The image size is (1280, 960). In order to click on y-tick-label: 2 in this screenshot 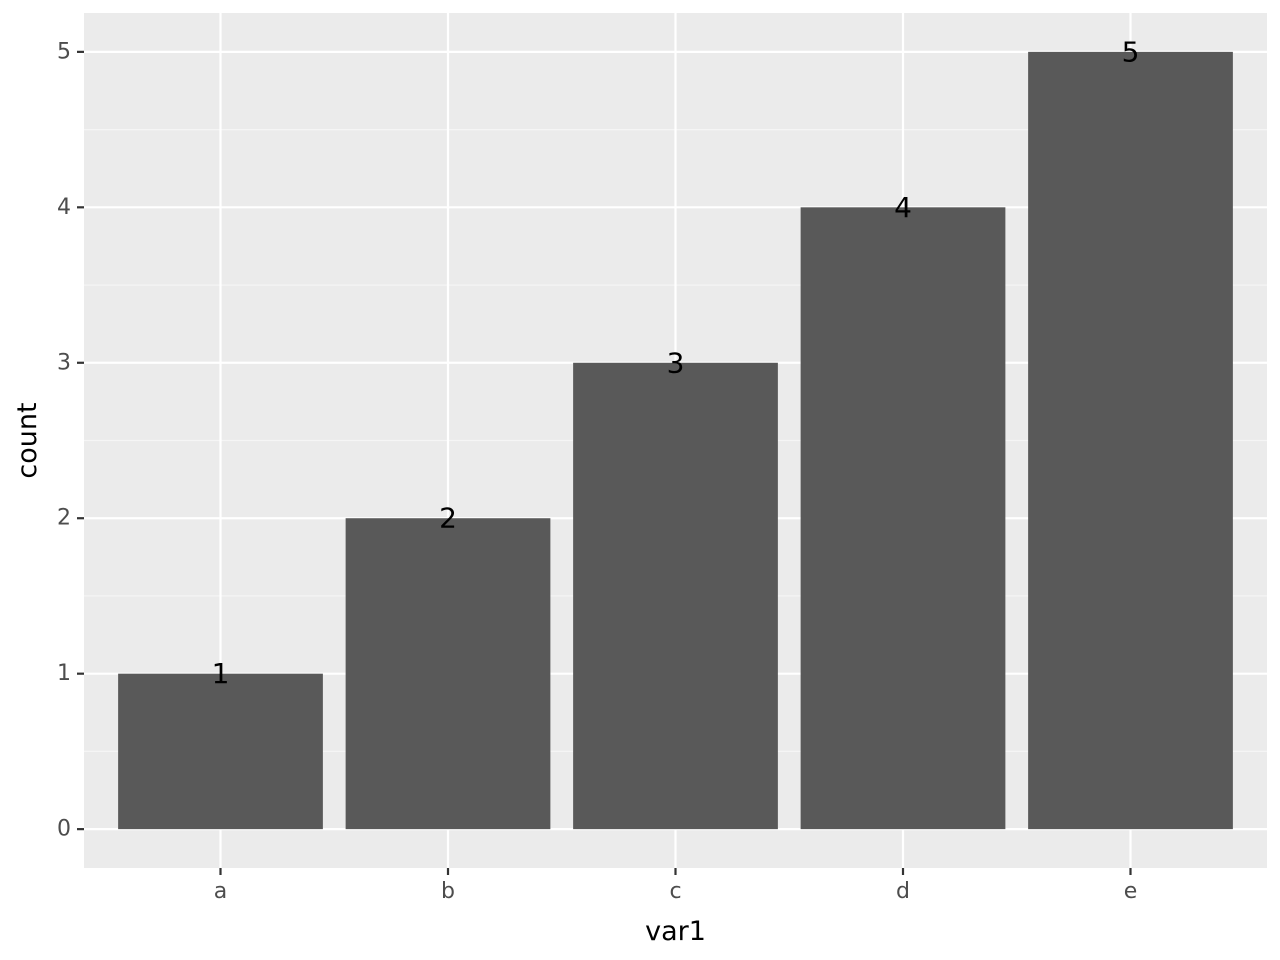, I will do `click(64, 518)`.